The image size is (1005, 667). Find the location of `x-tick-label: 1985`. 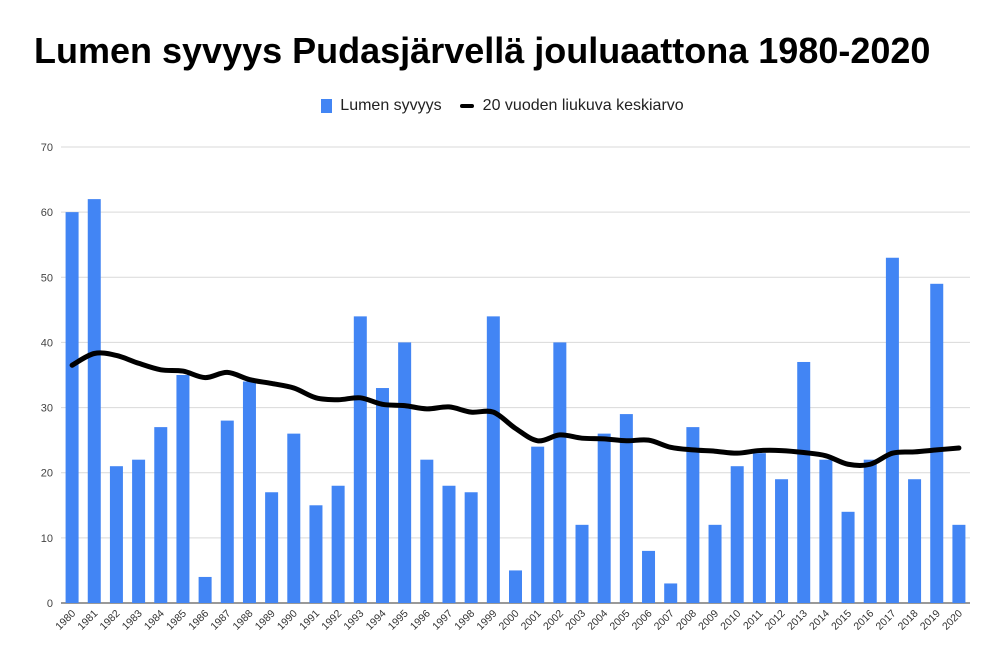

x-tick-label: 1985 is located at coordinates (176, 620).